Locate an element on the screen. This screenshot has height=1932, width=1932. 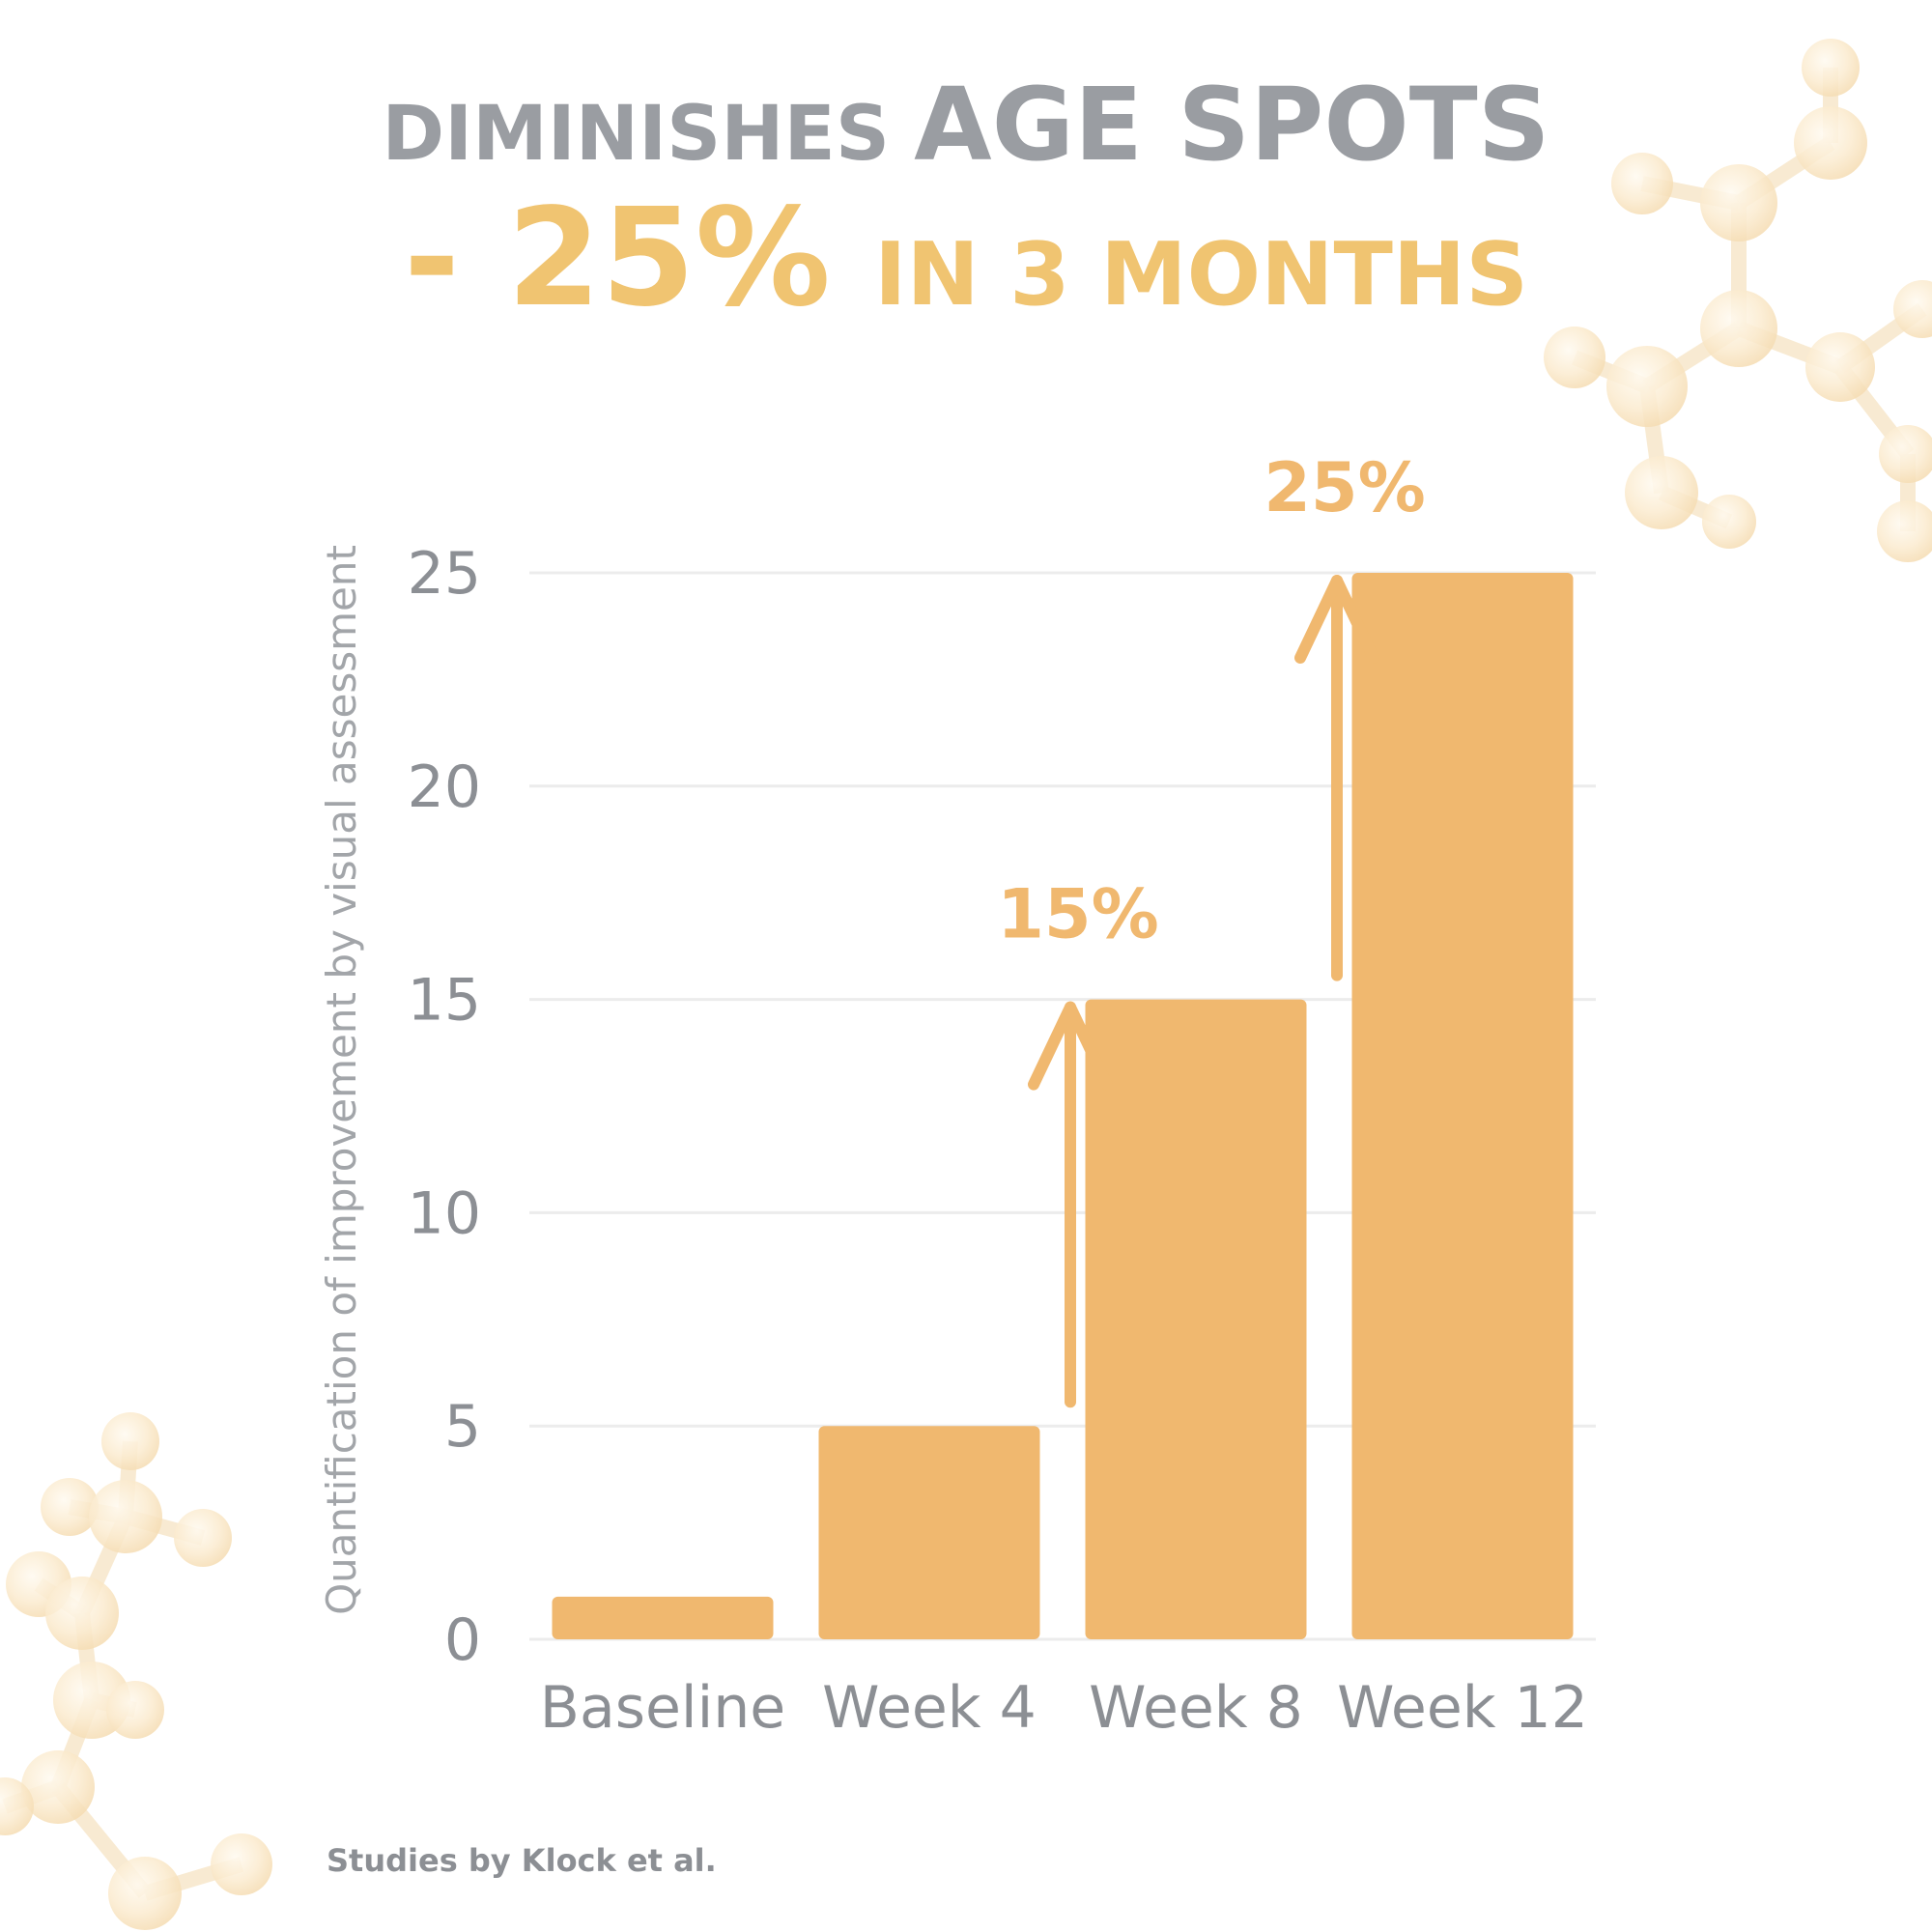
y-tick-label: 10 is located at coordinates (444, 1213).